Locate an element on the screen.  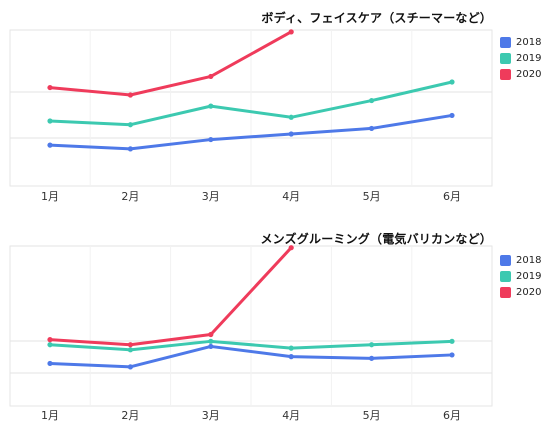
chart-2-legend: 2018 2019 2020 is located at coordinates (520, 276).